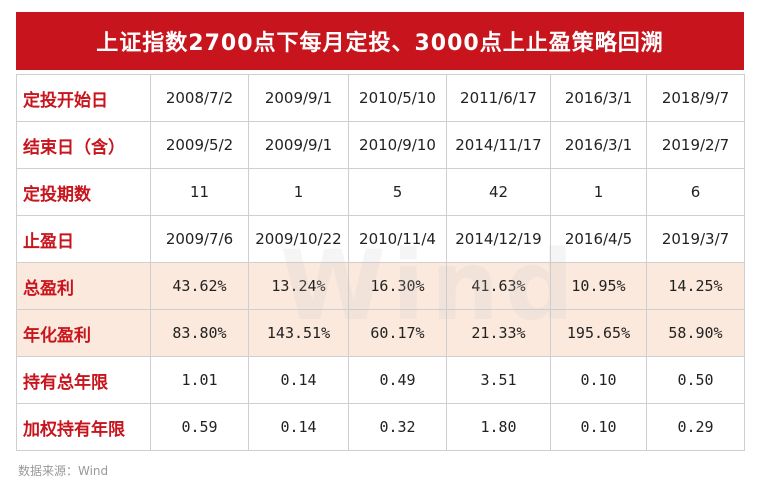 This screenshot has width=760, height=483. I want to click on table-cell: 2008/7/2, so click(199, 98).